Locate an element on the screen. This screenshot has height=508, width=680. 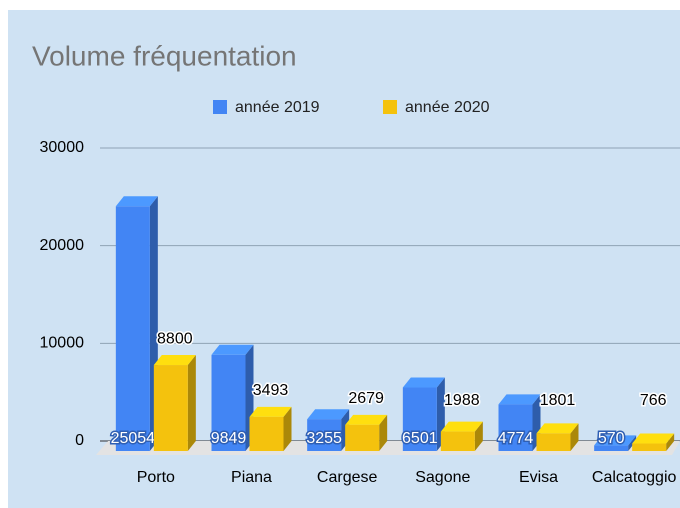
data-label: 570 is located at coordinates (611, 438).